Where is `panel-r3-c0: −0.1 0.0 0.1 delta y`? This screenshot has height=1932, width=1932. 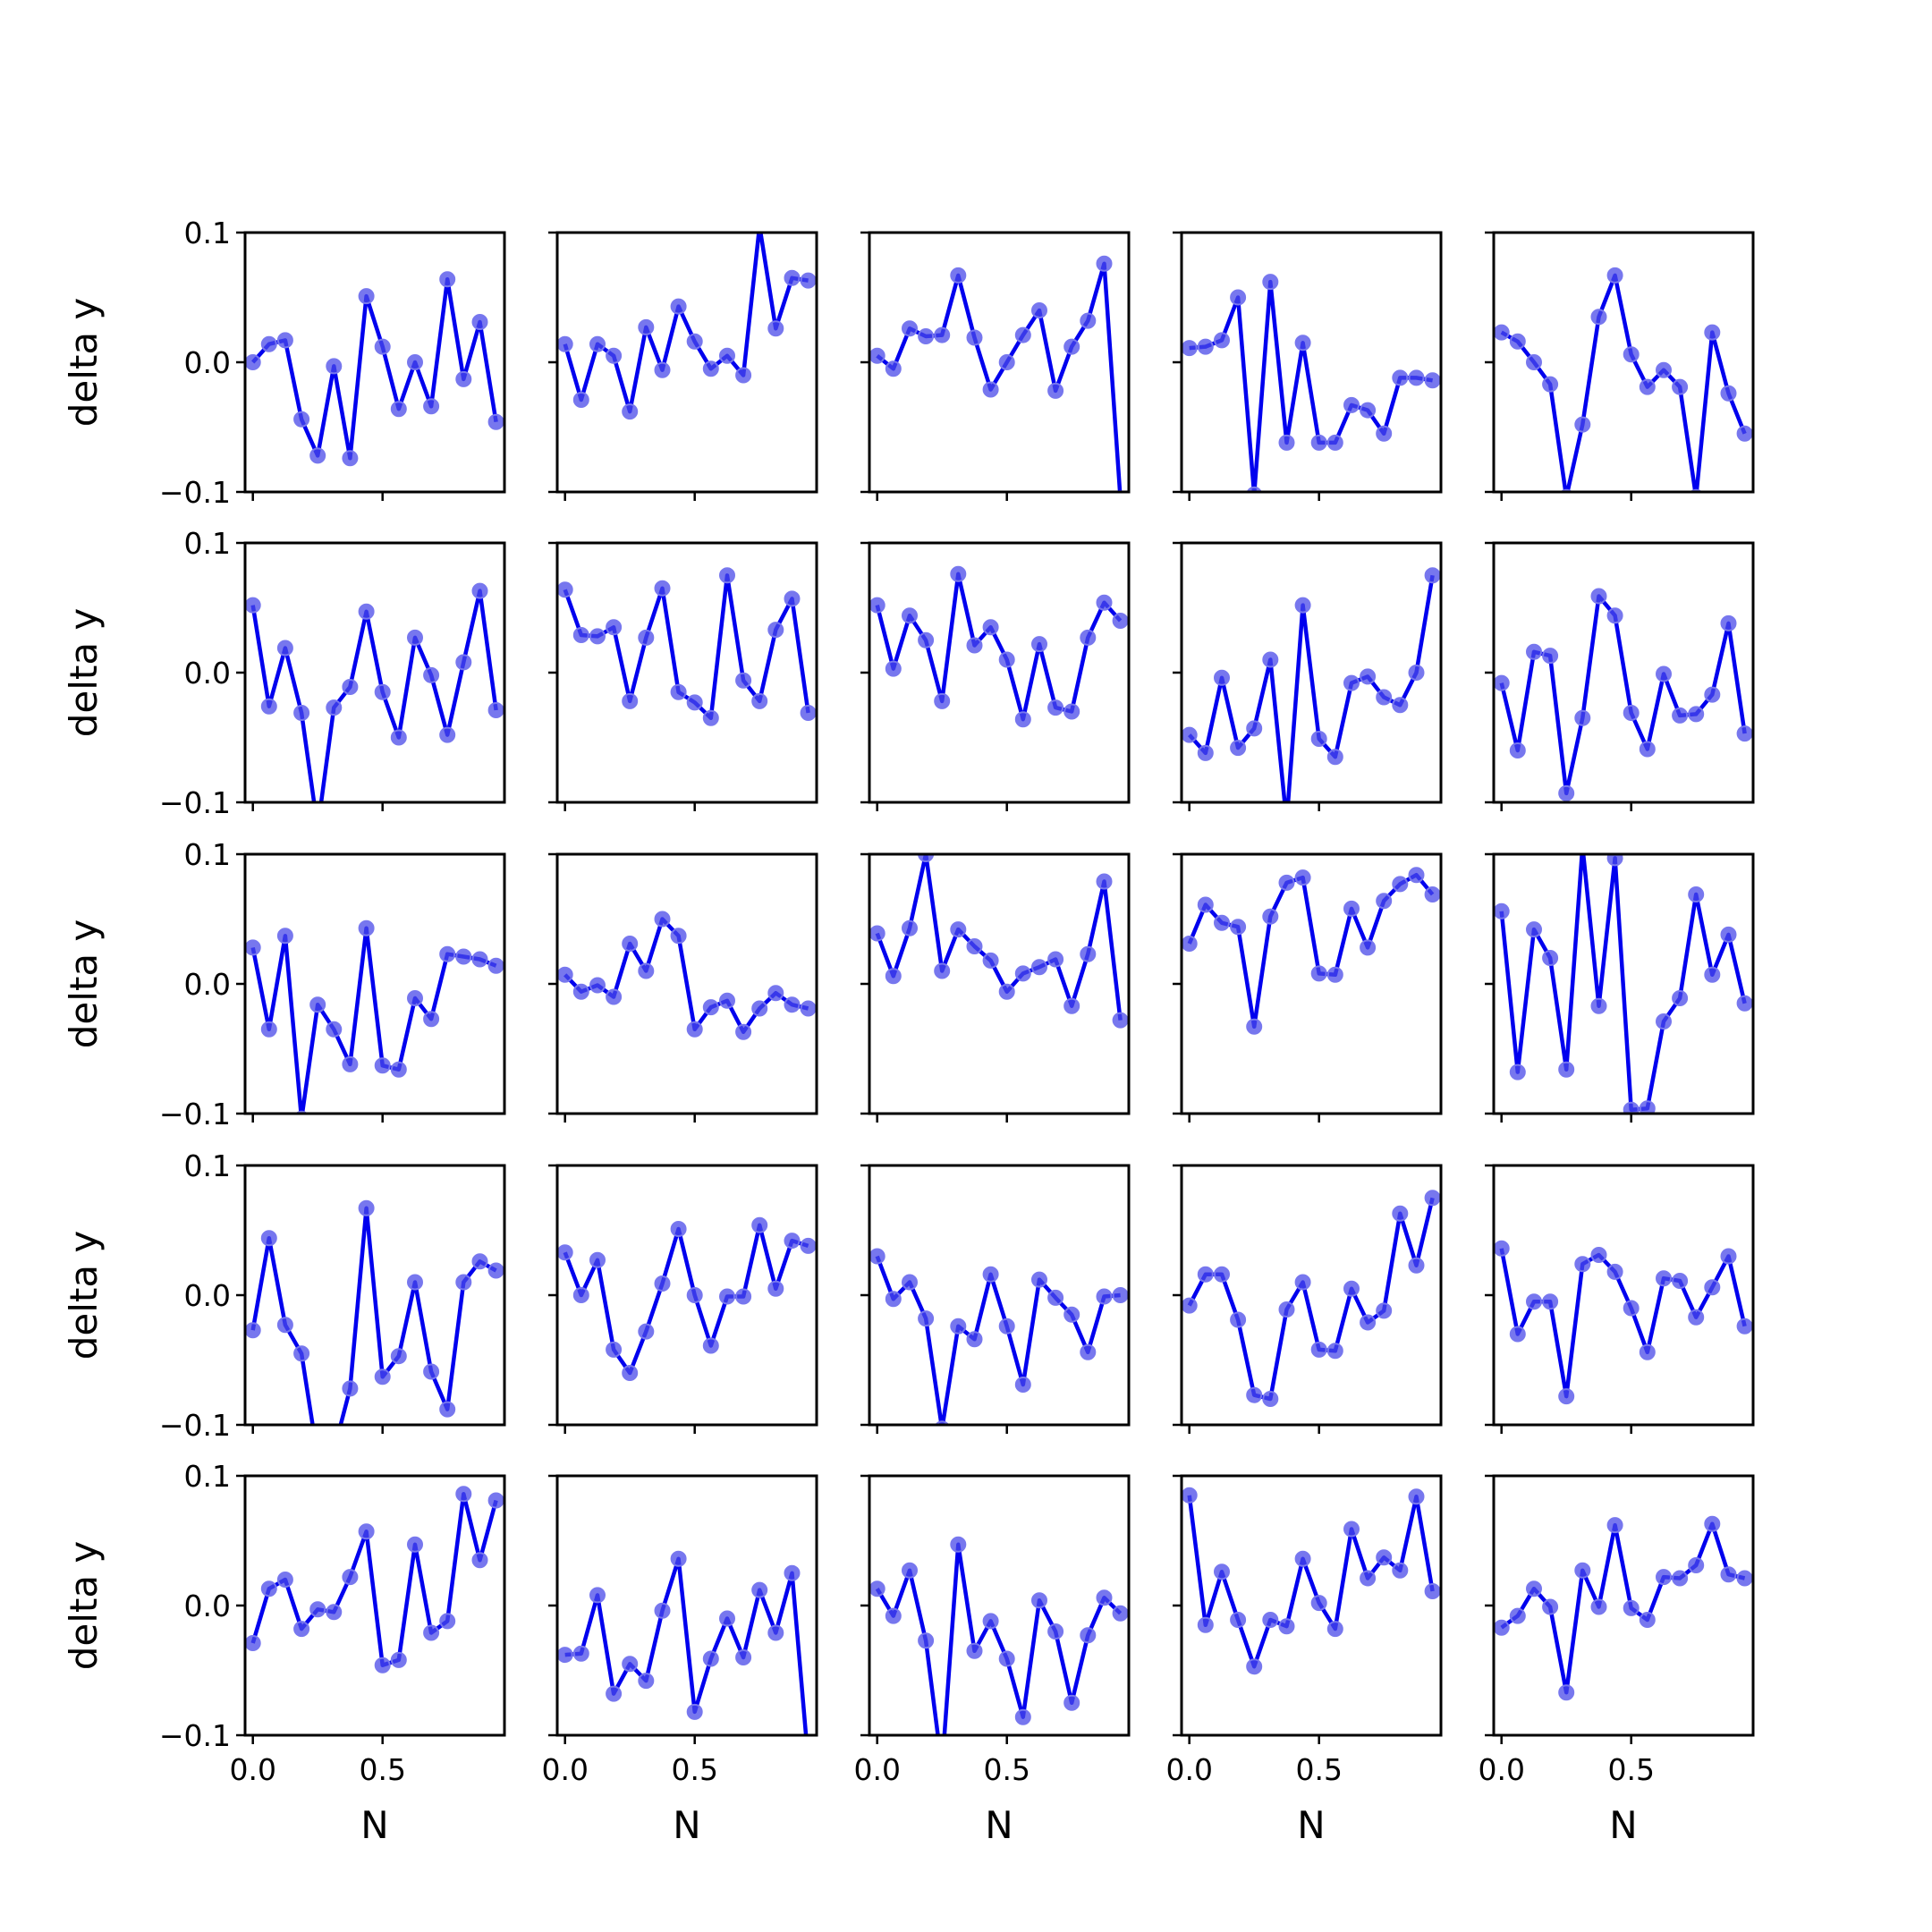
panel-r3-c0: −0.1 0.0 0.1 delta y is located at coordinates (284, 1306).